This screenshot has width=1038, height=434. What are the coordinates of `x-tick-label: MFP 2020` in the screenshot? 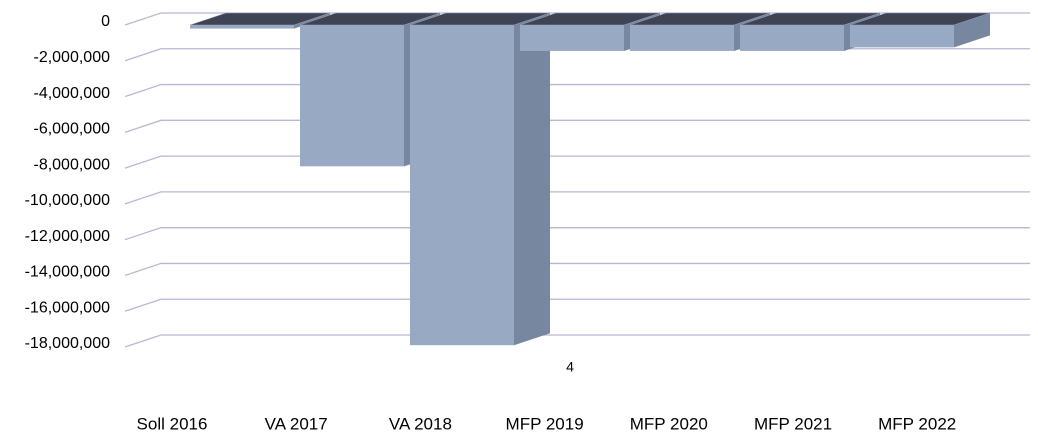 It's located at (669, 423).